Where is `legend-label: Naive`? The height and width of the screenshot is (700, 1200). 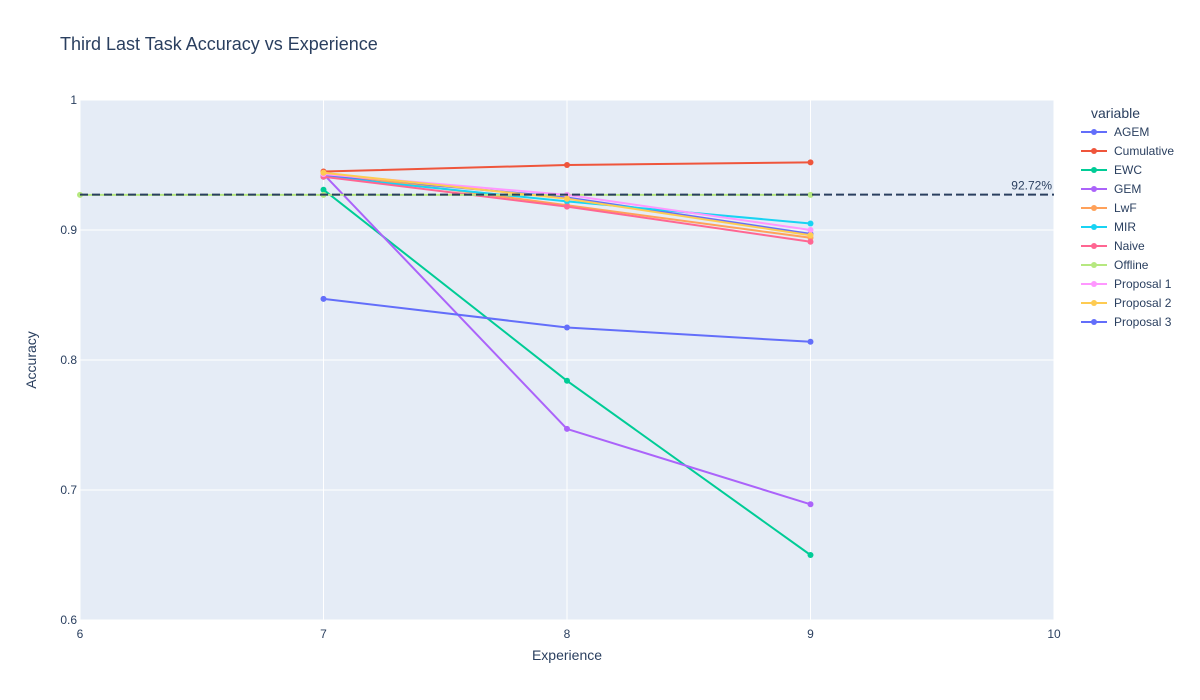 legend-label: Naive is located at coordinates (1129, 246).